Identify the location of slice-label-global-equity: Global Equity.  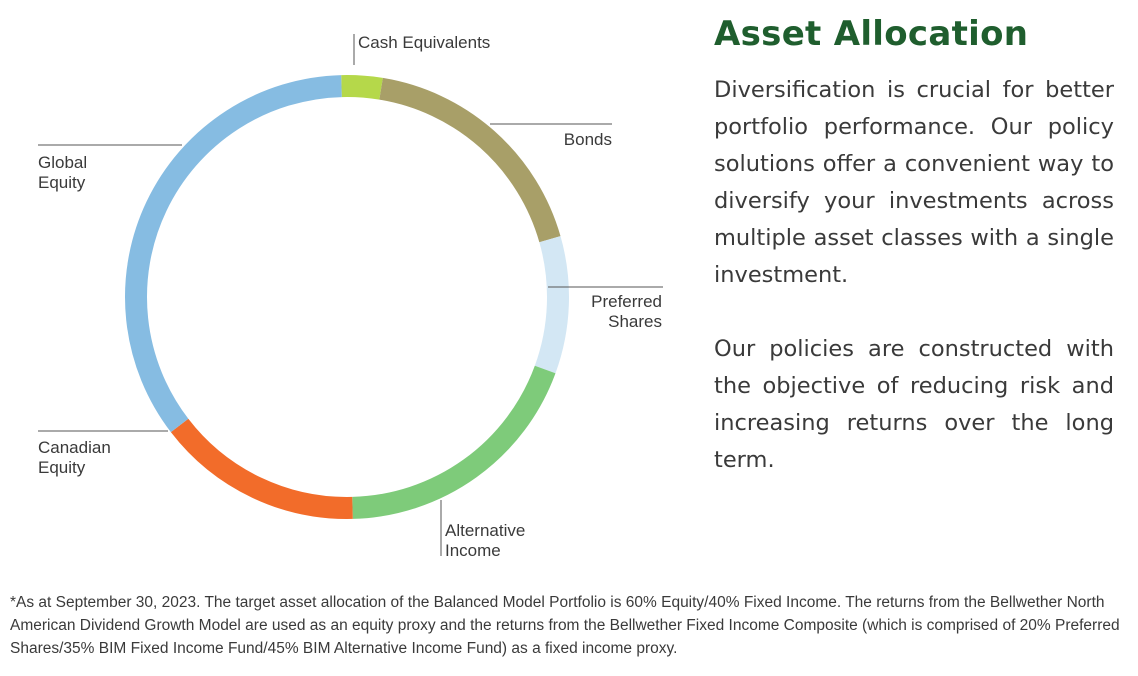
(62, 172).